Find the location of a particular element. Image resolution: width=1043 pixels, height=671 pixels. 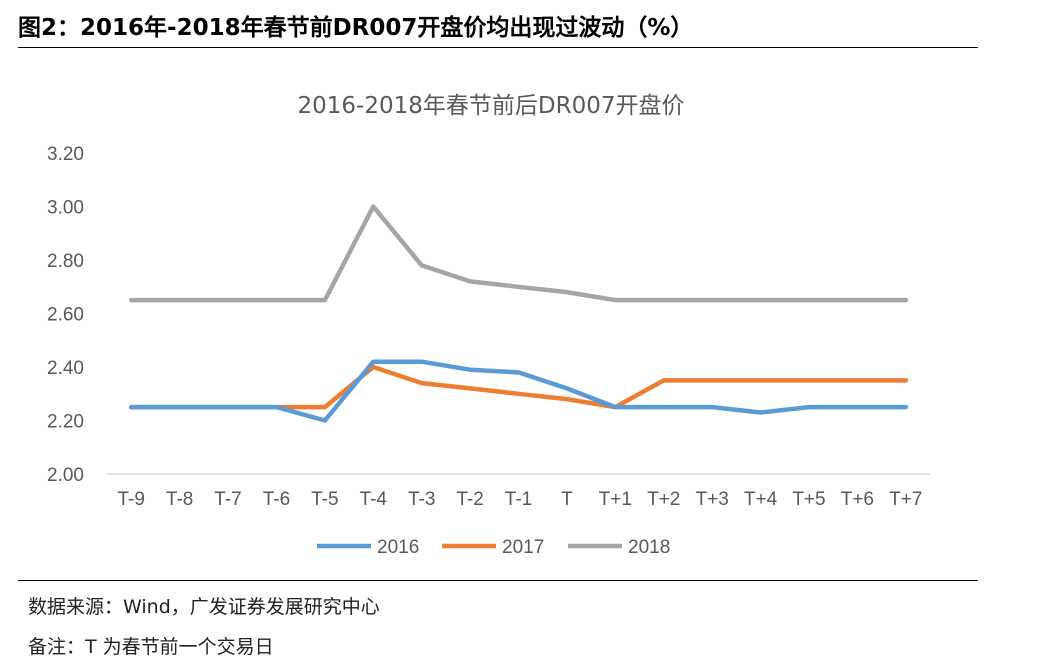

series-line-2018 is located at coordinates (518, 253).